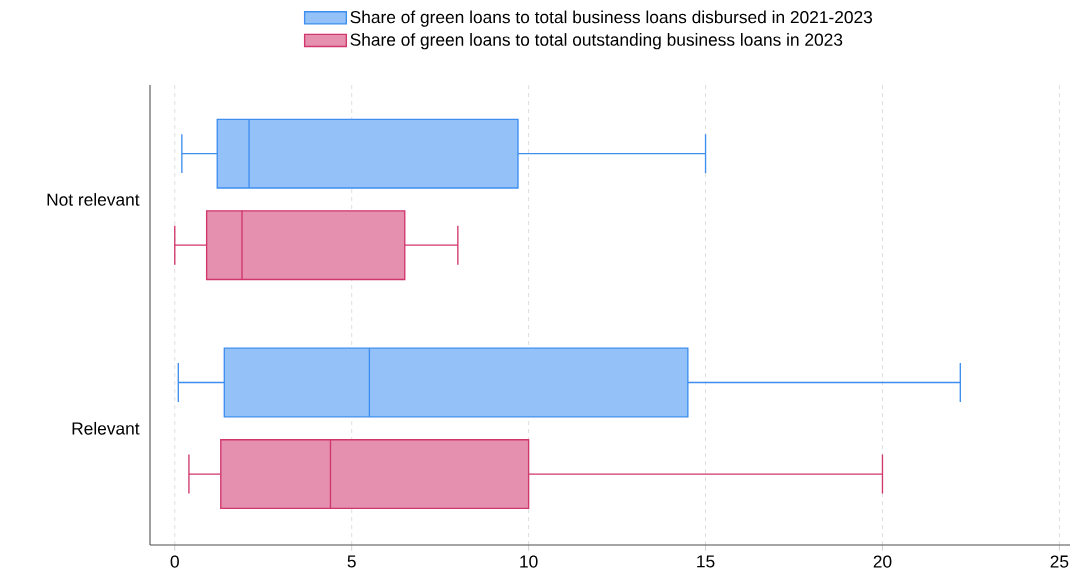 The width and height of the screenshot is (1081, 583). Describe the element at coordinates (93, 199) in the screenshot. I see `y-tick-label: Not relevant` at that location.